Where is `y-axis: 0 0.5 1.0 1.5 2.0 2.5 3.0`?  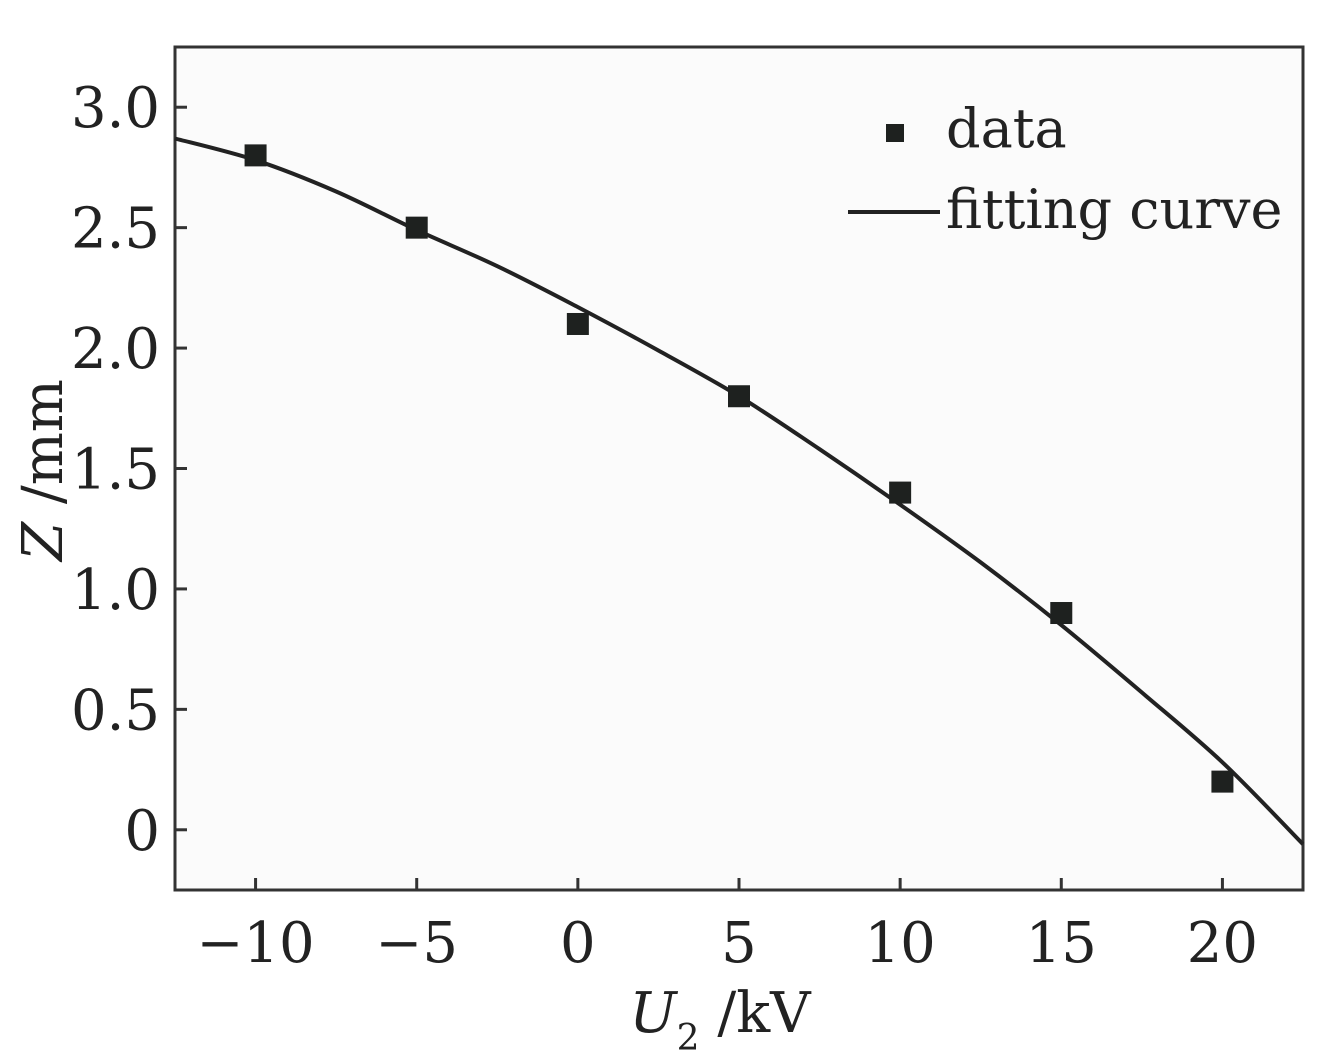
y-axis: 0 0.5 1.0 1.5 2.0 2.5 3.0 is located at coordinates (129, 470).